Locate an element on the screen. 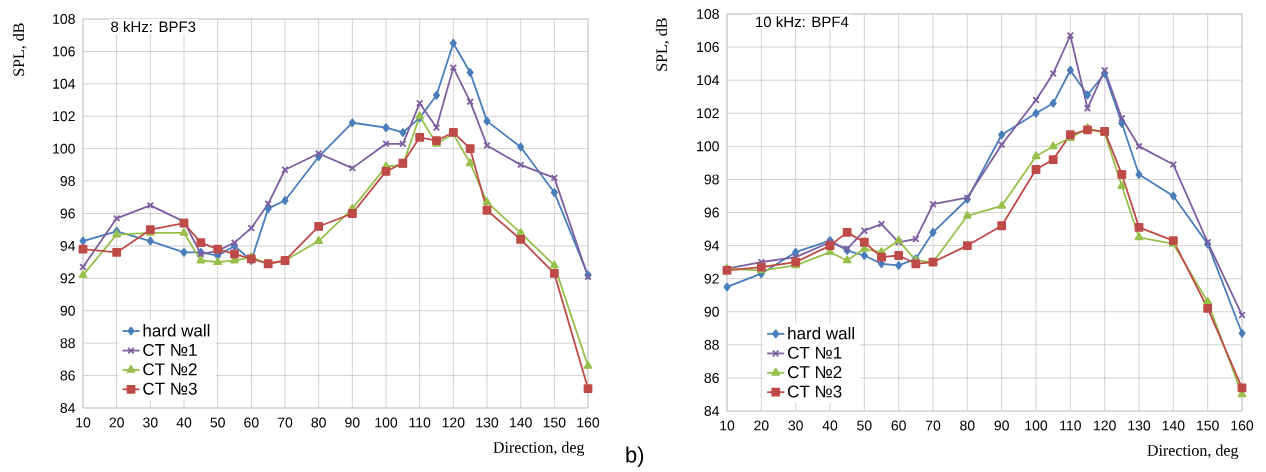 This screenshot has width=1266, height=472. chart-title: 8 kHz: BPF3 is located at coordinates (153, 27).